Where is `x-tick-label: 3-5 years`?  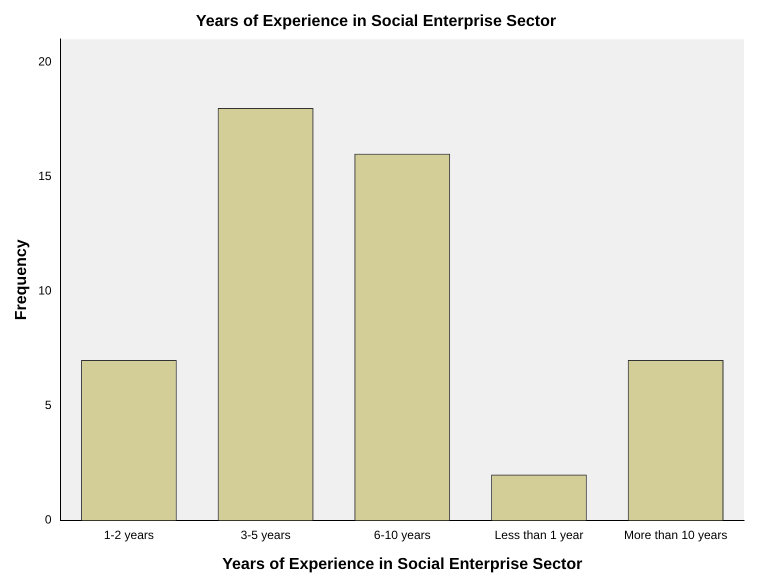 x-tick-label: 3-5 years is located at coordinates (265, 535).